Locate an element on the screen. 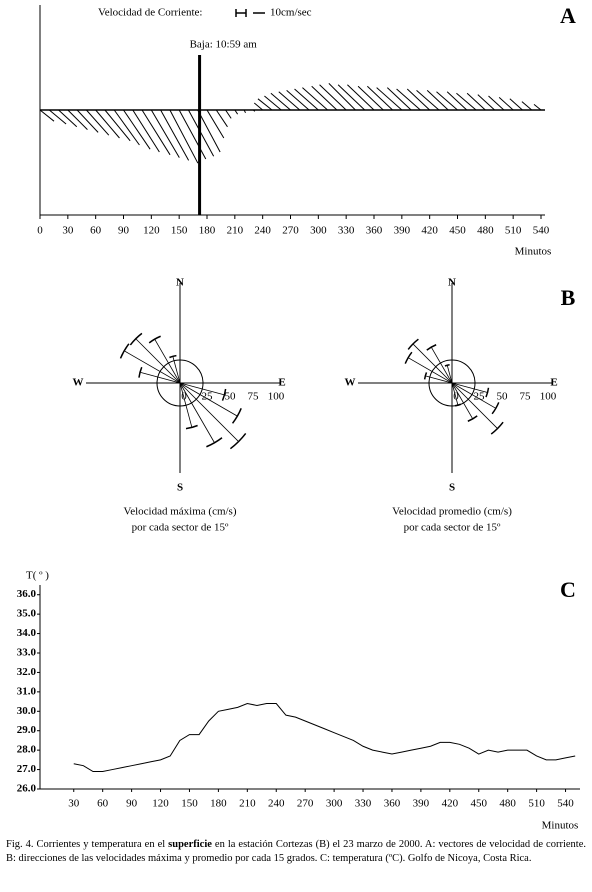  x-tick-label: 270 is located at coordinates (290, 231).